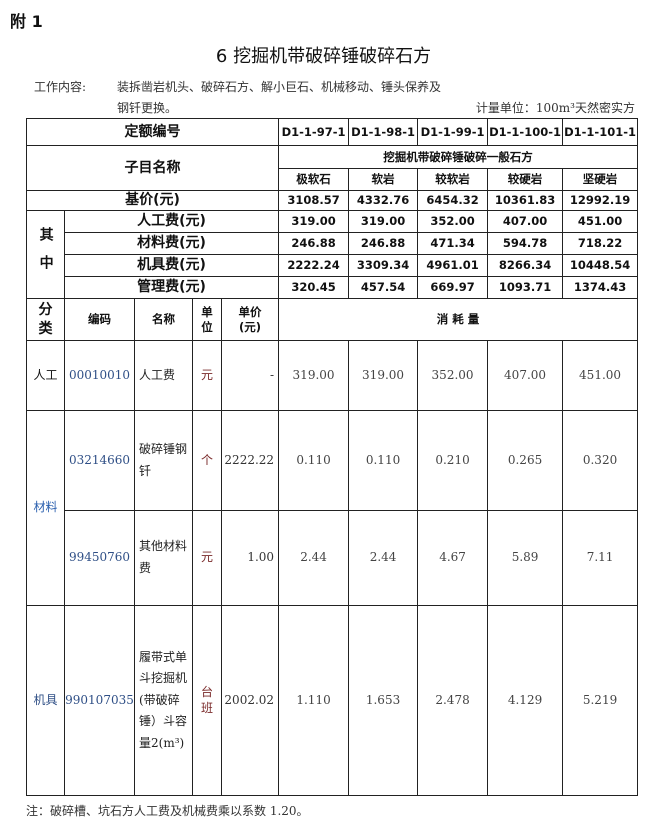 Image resolution: width=647 pixels, height=825 pixels. I want to click on category-cell: 材料, so click(45, 508).